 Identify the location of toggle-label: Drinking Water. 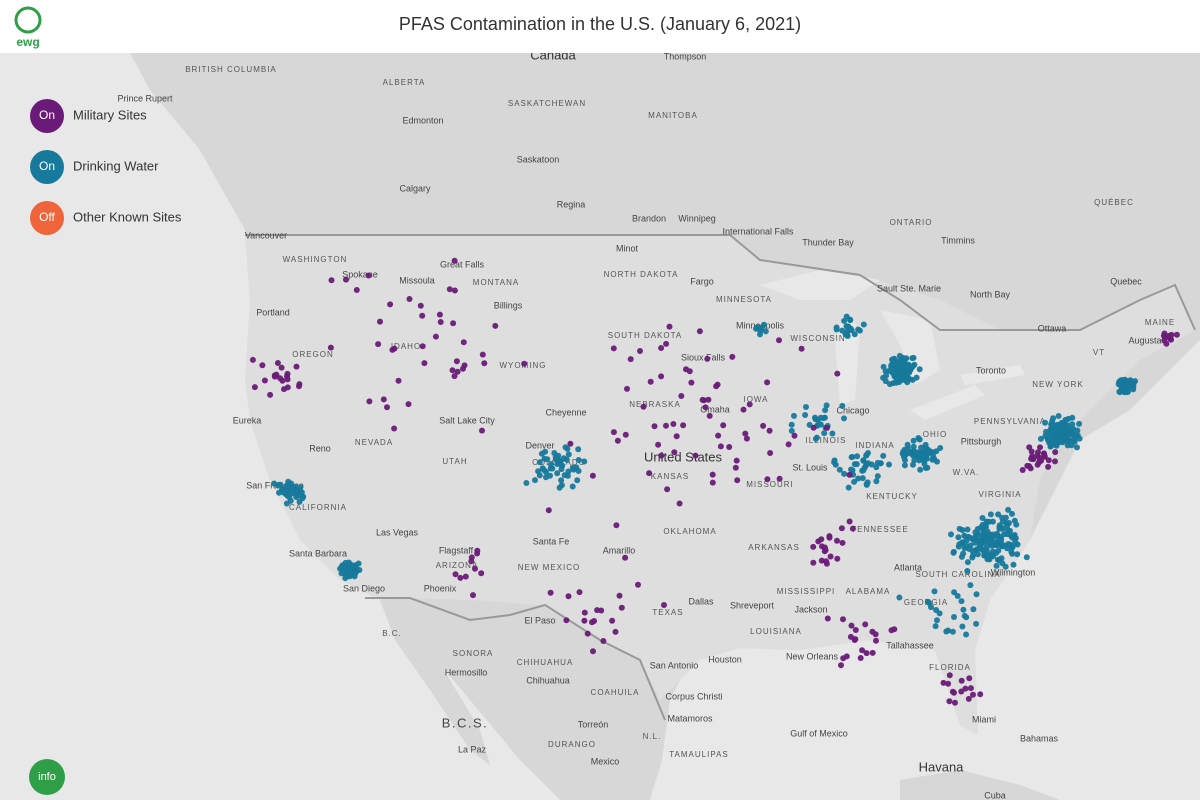
(116, 165).